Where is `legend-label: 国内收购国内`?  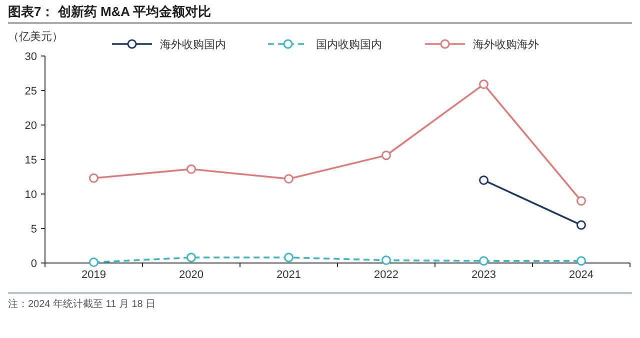 legend-label: 国内收购国内 is located at coordinates (349, 44).